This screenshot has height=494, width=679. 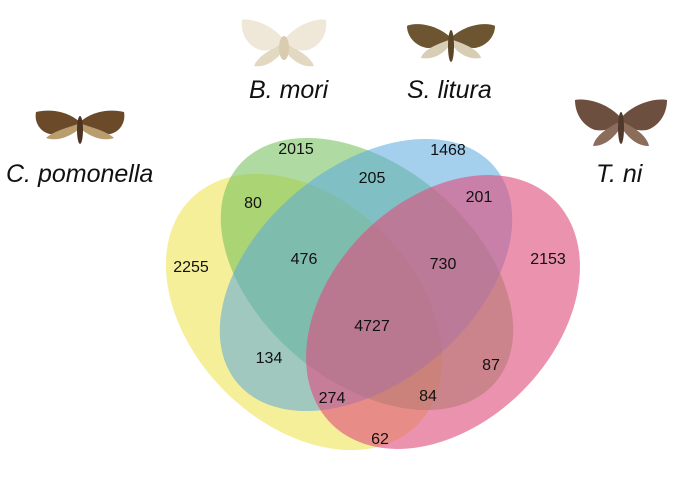 I want to click on count-b-mori-only: 2015, so click(x=296, y=149).